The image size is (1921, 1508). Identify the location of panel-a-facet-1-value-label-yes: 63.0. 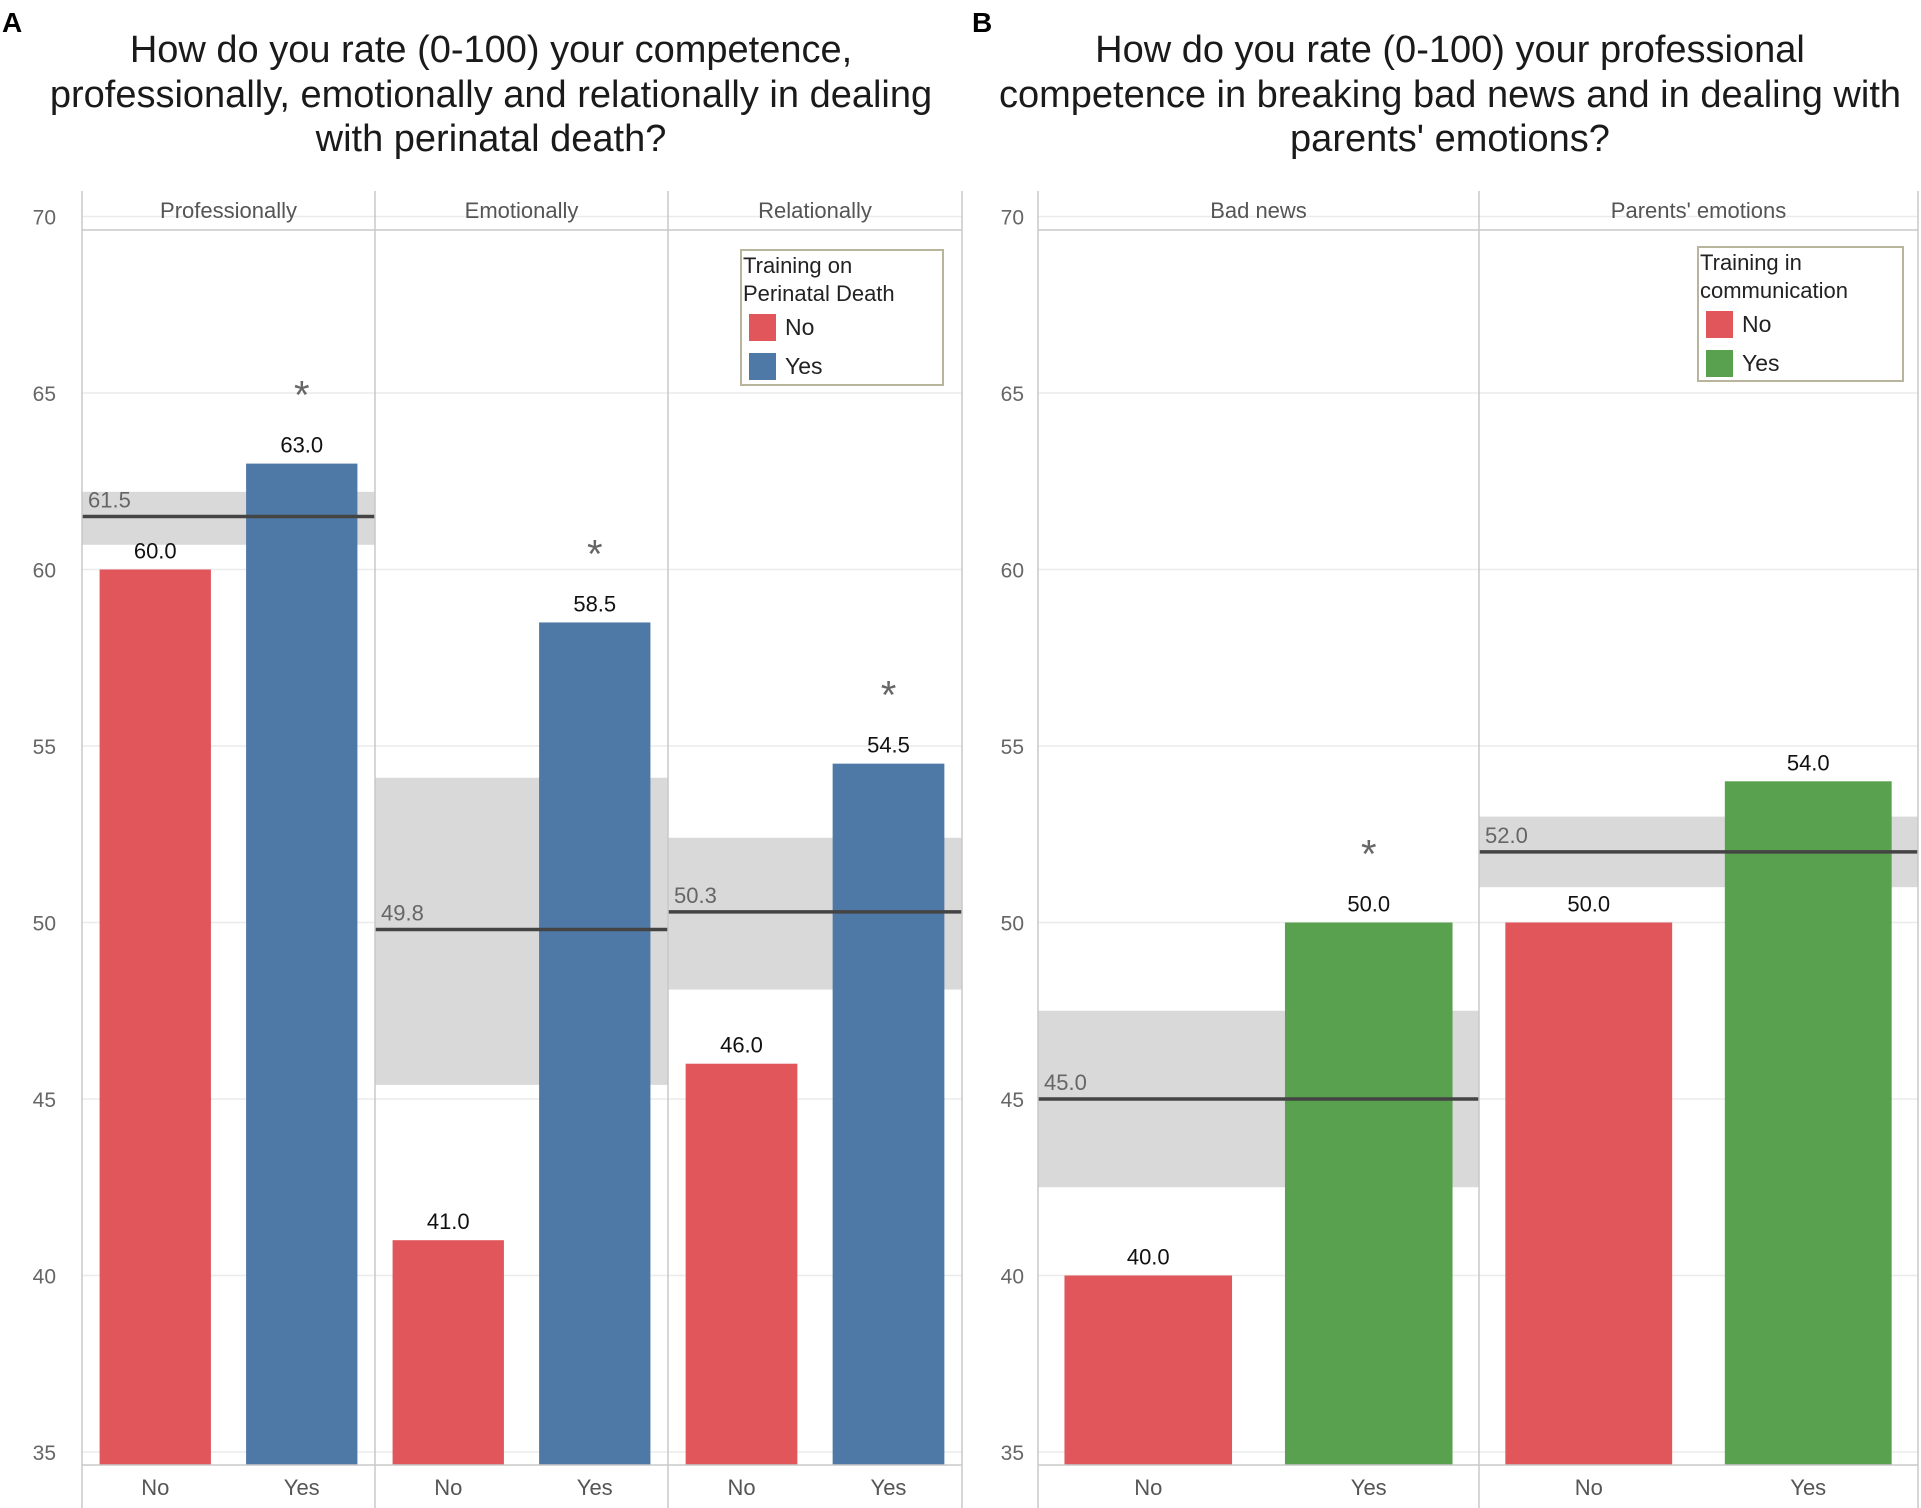
(301, 445).